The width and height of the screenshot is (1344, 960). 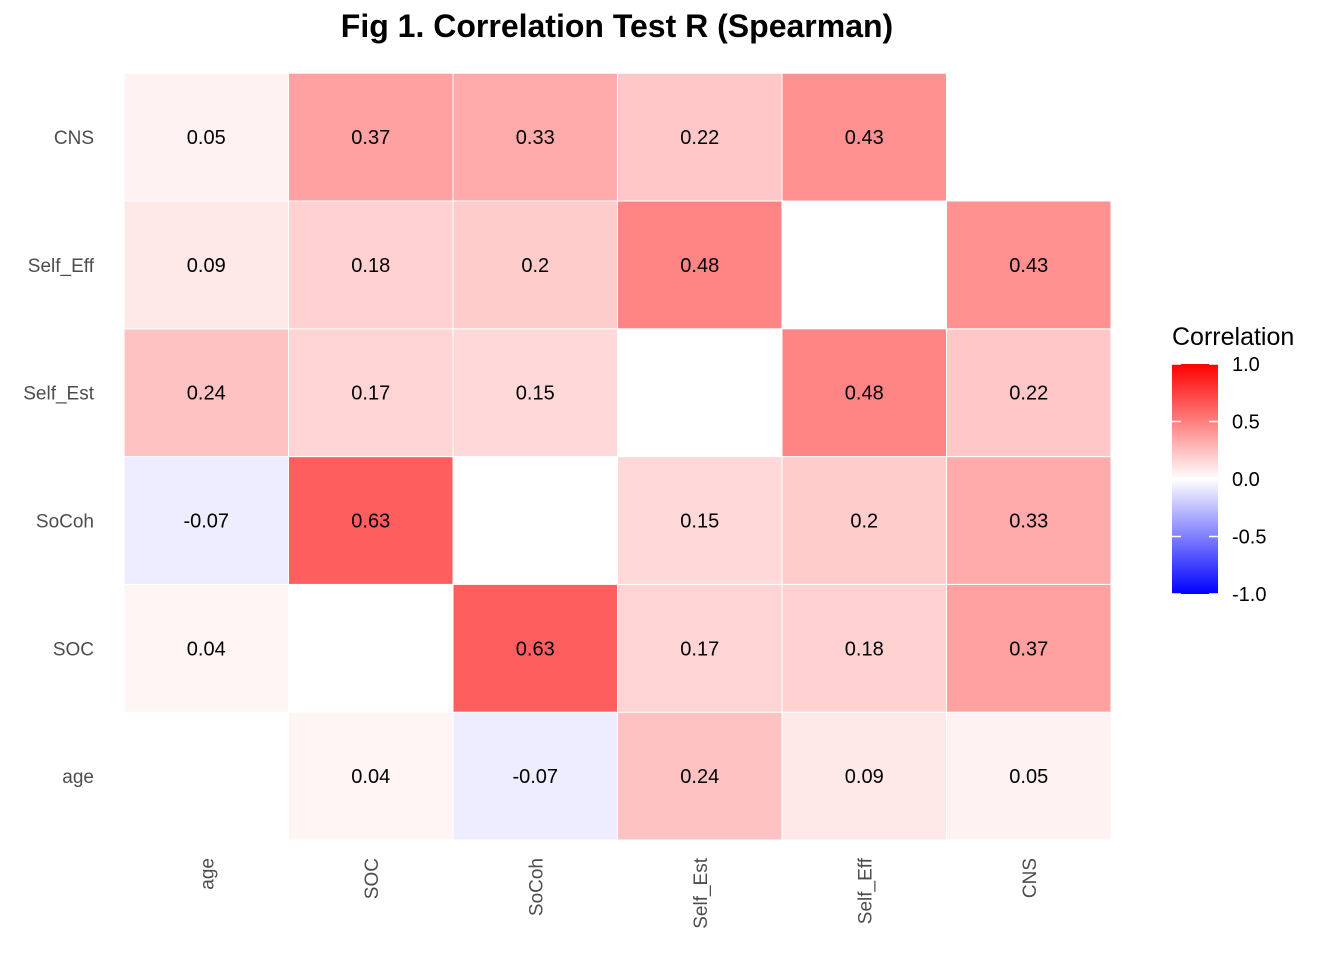 I want to click on x-tick-label: Self_Est, so click(x=701, y=892).